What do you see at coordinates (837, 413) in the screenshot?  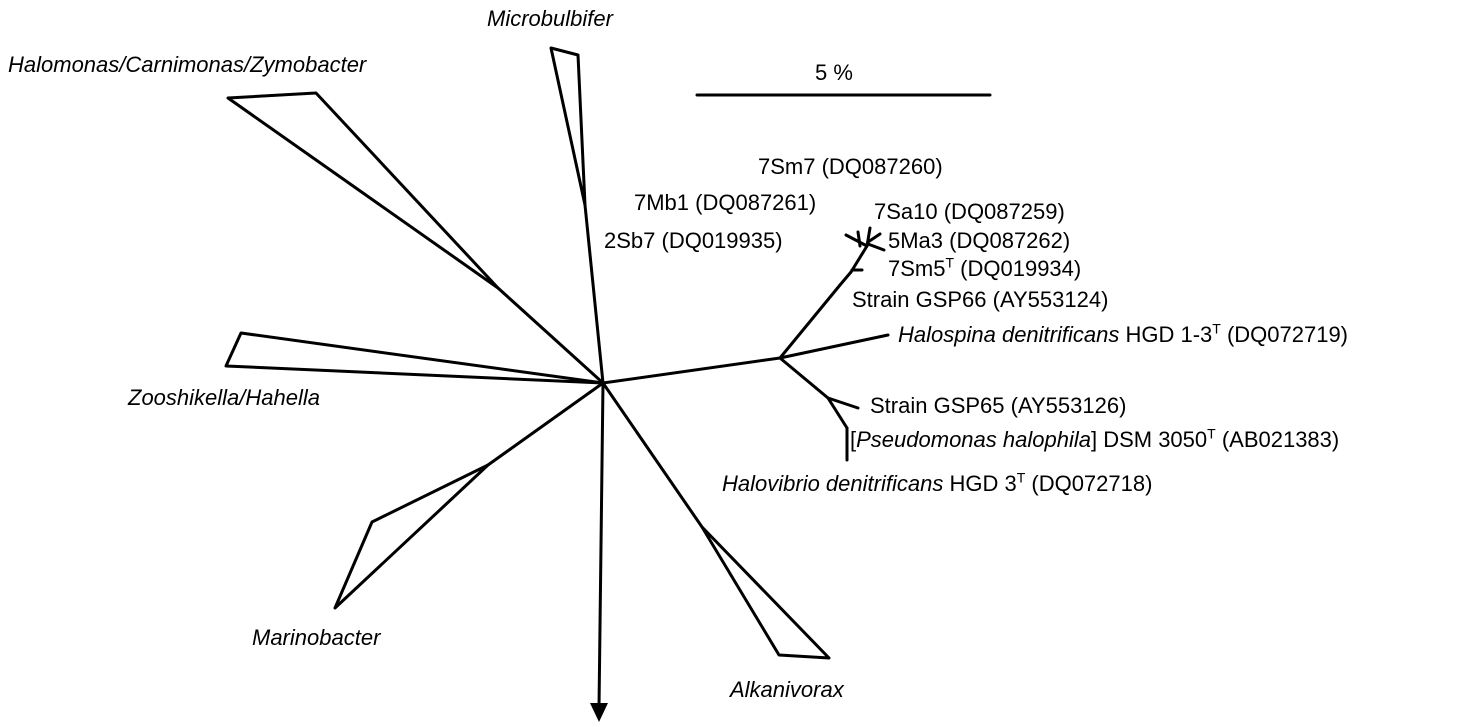 I see `lower-stem` at bounding box center [837, 413].